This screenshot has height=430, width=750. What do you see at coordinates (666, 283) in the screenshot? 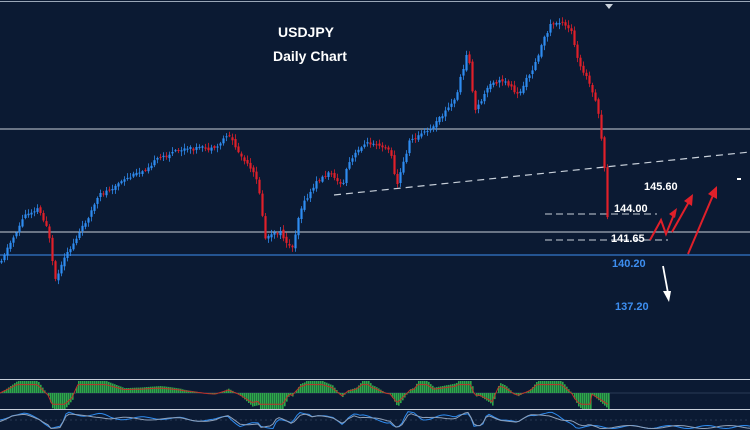
I see `bearish-projection` at bounding box center [666, 283].